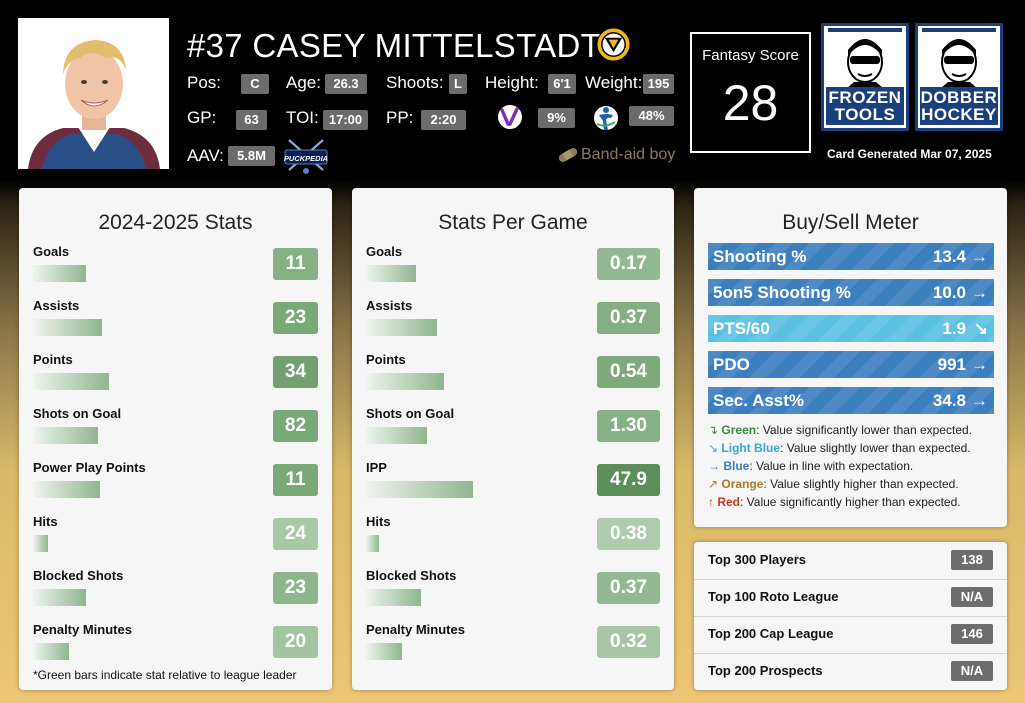  What do you see at coordinates (415, 82) in the screenshot?
I see `shoots-label: Shoots:` at bounding box center [415, 82].